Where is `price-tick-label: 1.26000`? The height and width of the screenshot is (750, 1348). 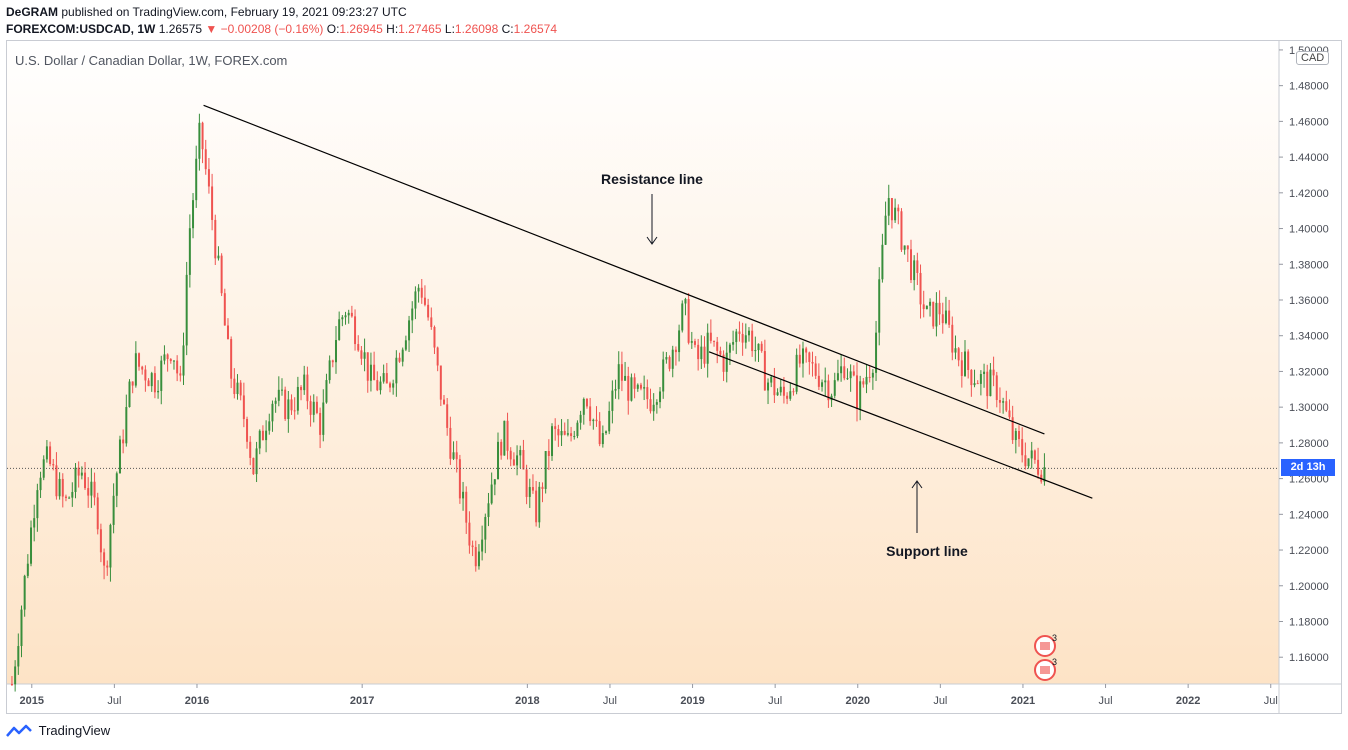
price-tick-label: 1.26000 is located at coordinates (1309, 480).